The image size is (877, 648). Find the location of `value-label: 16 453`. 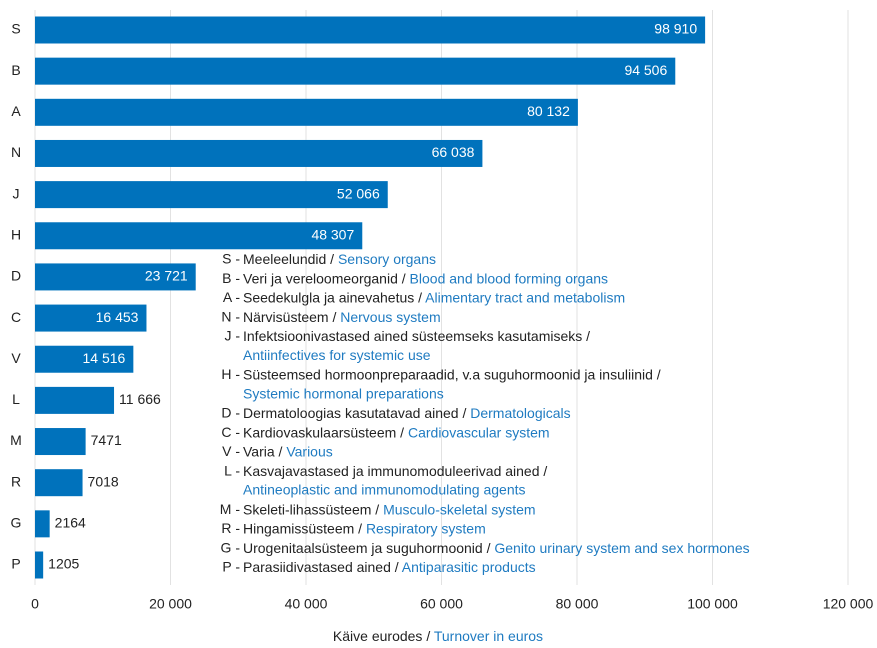

value-label: 16 453 is located at coordinates (117, 317).